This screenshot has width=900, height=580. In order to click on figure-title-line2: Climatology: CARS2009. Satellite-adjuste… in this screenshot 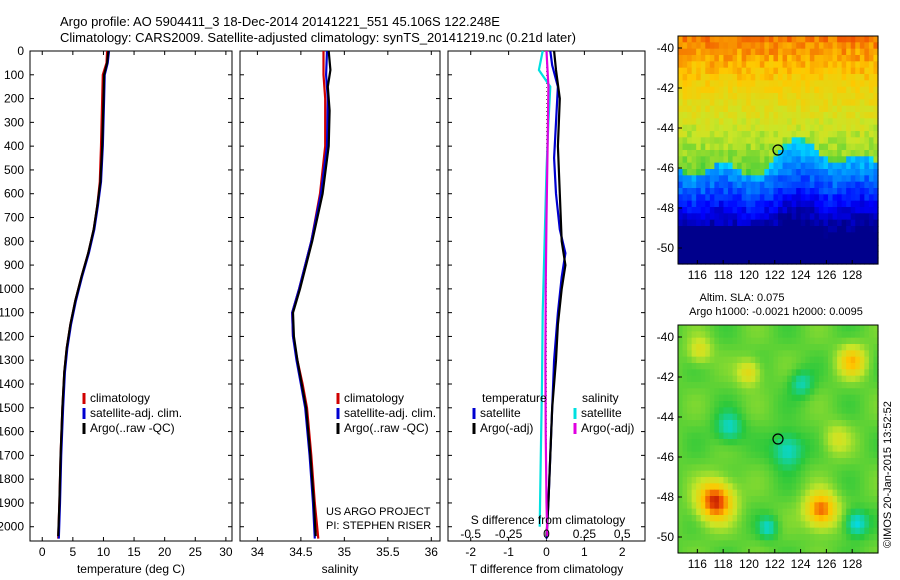, I will do `click(318, 37)`.